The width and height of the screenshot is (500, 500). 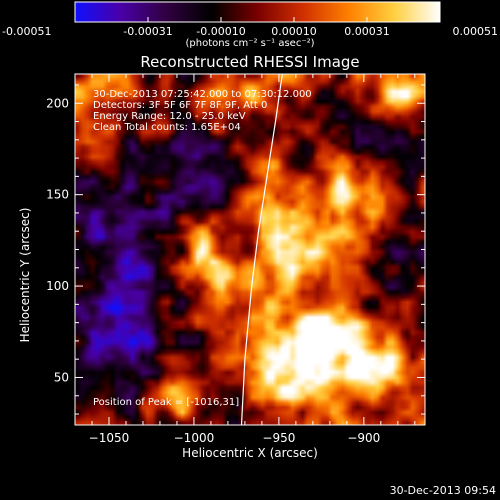 What do you see at coordinates (261, 249) in the screenshot?
I see `solar-limb-curve` at bounding box center [261, 249].